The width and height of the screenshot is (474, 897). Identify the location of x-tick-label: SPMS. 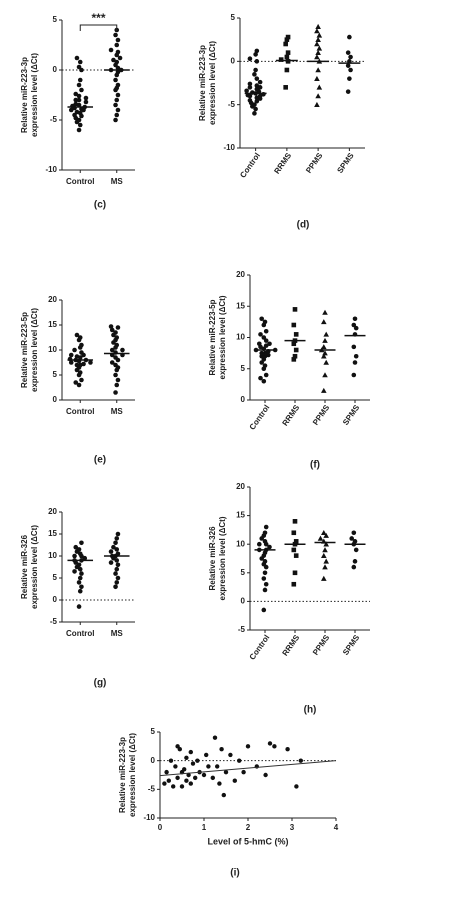
(345, 163).